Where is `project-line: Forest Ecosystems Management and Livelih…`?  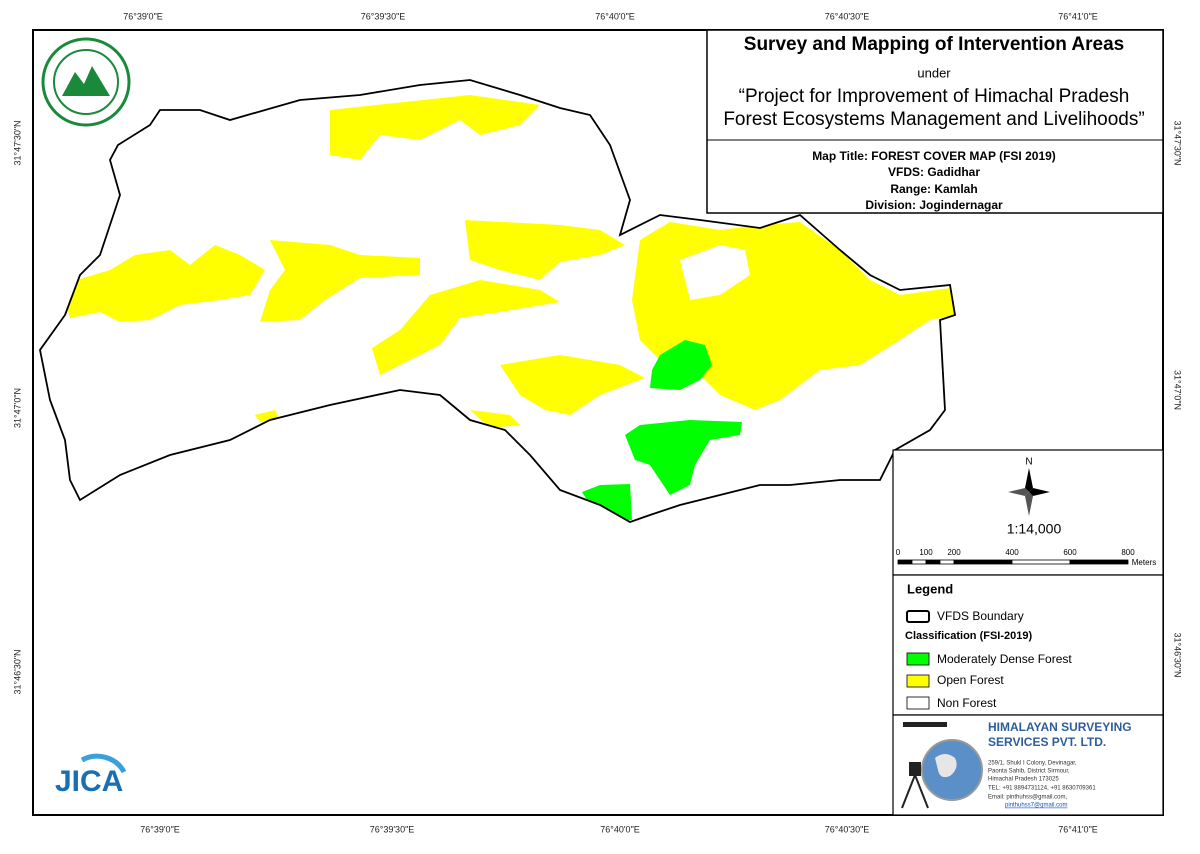 project-line: Forest Ecosystems Management and Livelih… is located at coordinates (933, 119).